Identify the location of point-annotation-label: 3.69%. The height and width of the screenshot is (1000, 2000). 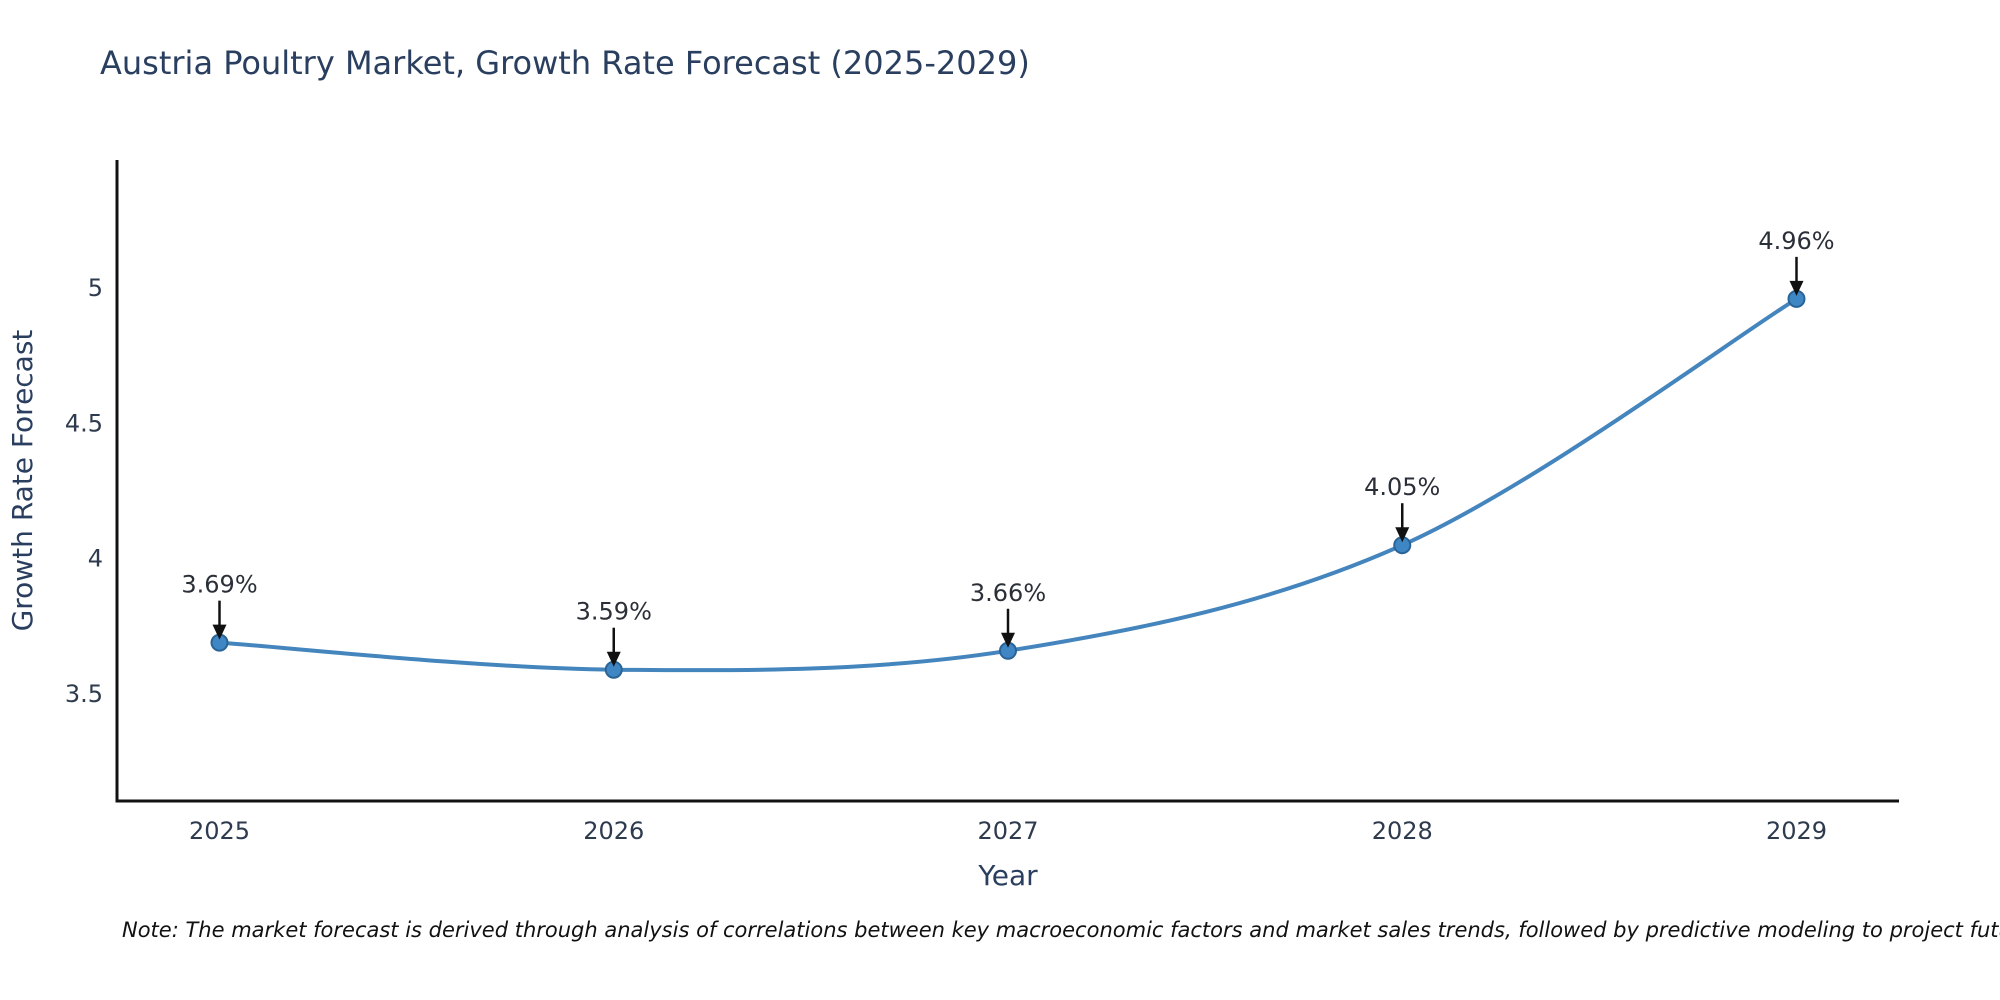
(219, 585).